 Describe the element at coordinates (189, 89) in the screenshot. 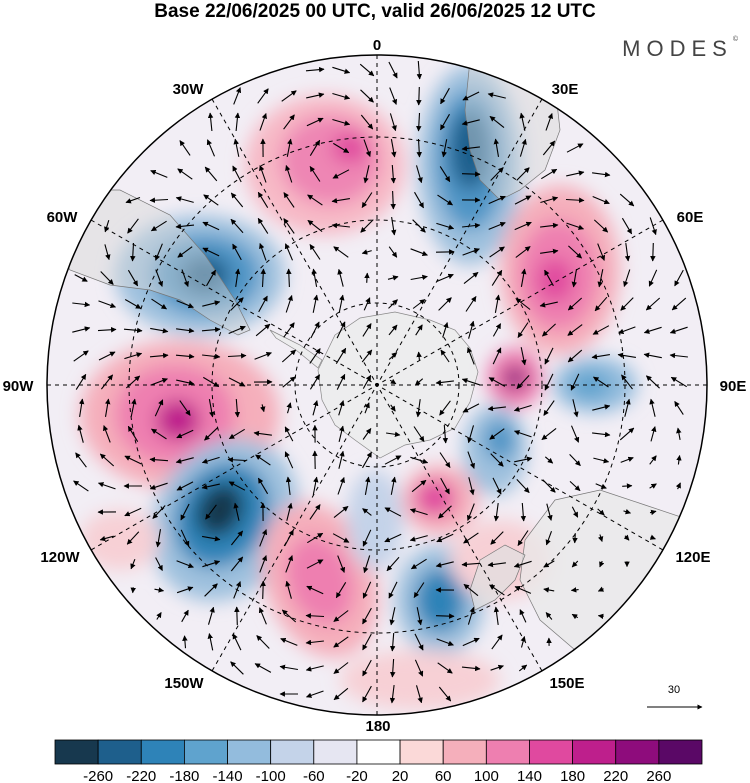

I see `lon-label-30w: 30W` at that location.